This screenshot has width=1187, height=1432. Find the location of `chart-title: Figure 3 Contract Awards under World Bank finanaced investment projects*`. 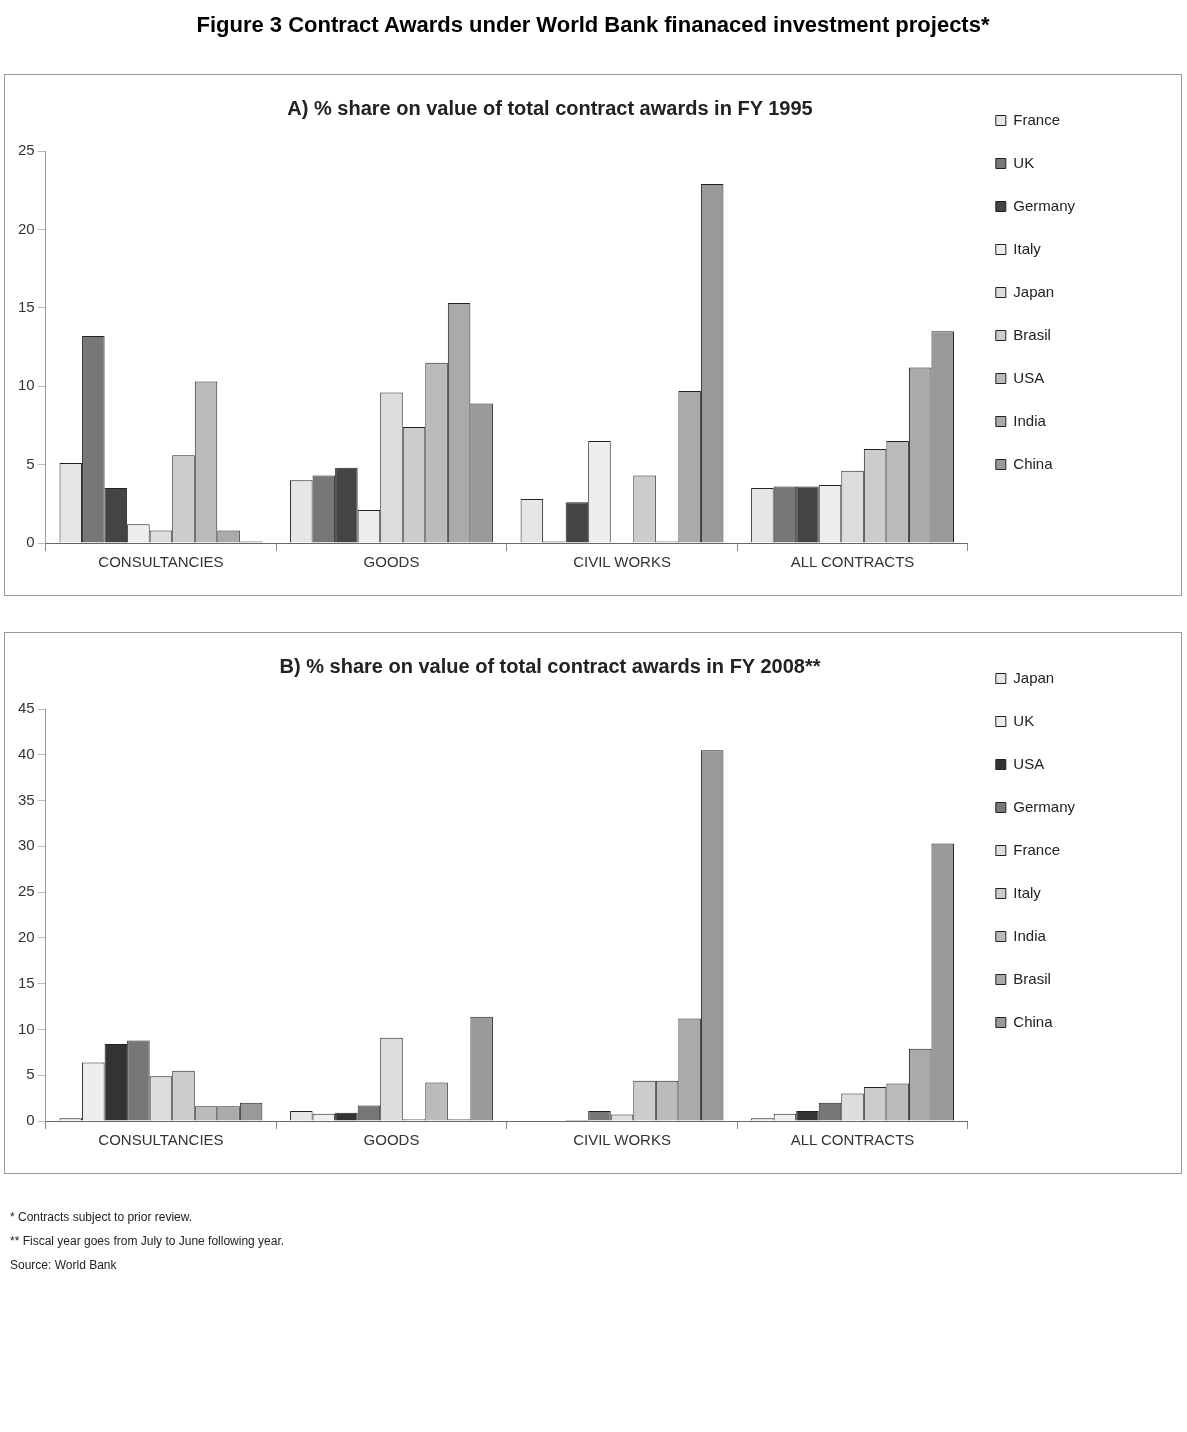

chart-title: Figure 3 Contract Awards under World Bank finanaced investment projects* is located at coordinates (593, 25).